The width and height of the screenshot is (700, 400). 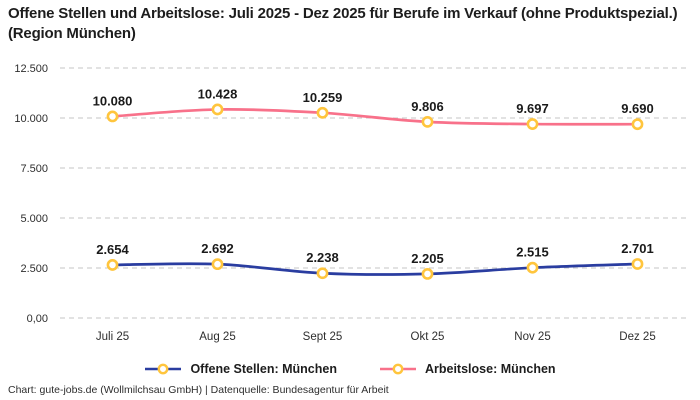 What do you see at coordinates (490, 369) in the screenshot?
I see `legend-label-arbeitslose: Arbeitslose: München` at bounding box center [490, 369].